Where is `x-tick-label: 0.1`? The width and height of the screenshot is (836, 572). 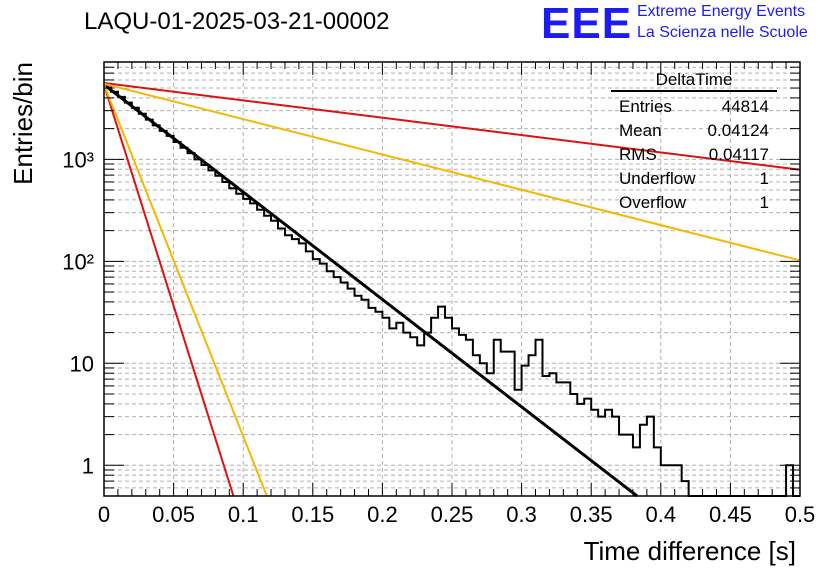
x-tick-label: 0.1 is located at coordinates (243, 514).